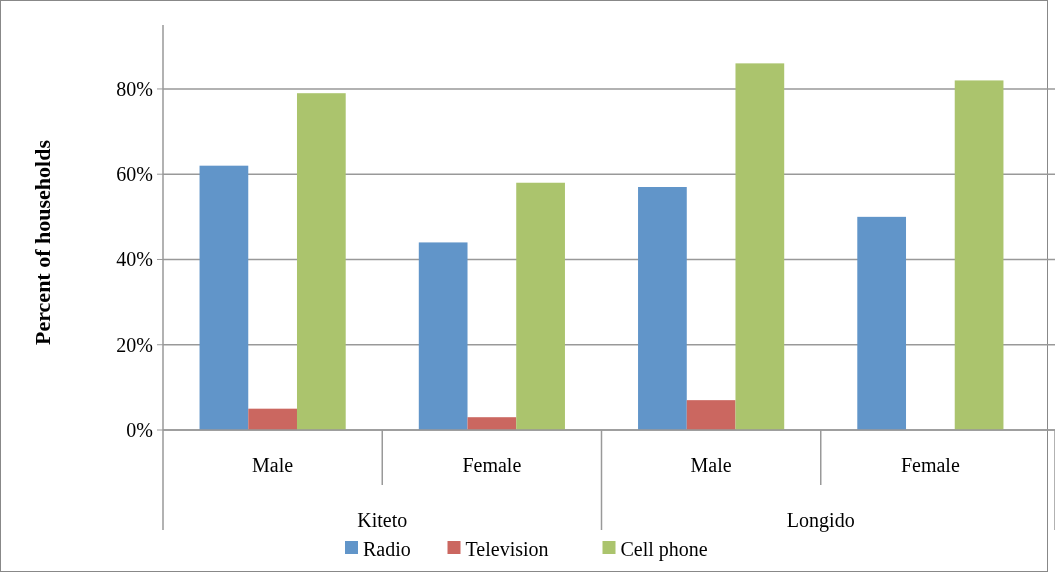 The height and width of the screenshot is (579, 1055). Describe the element at coordinates (134, 259) in the screenshot. I see `y-tick-label: 40%` at that location.